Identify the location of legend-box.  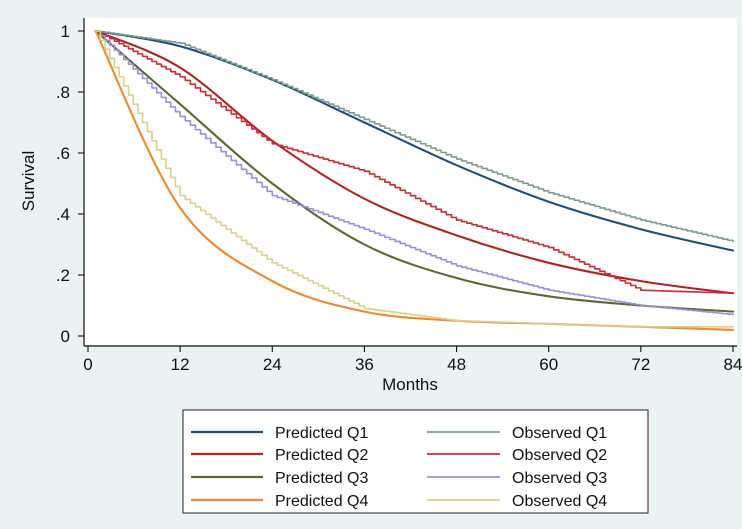
(415, 461).